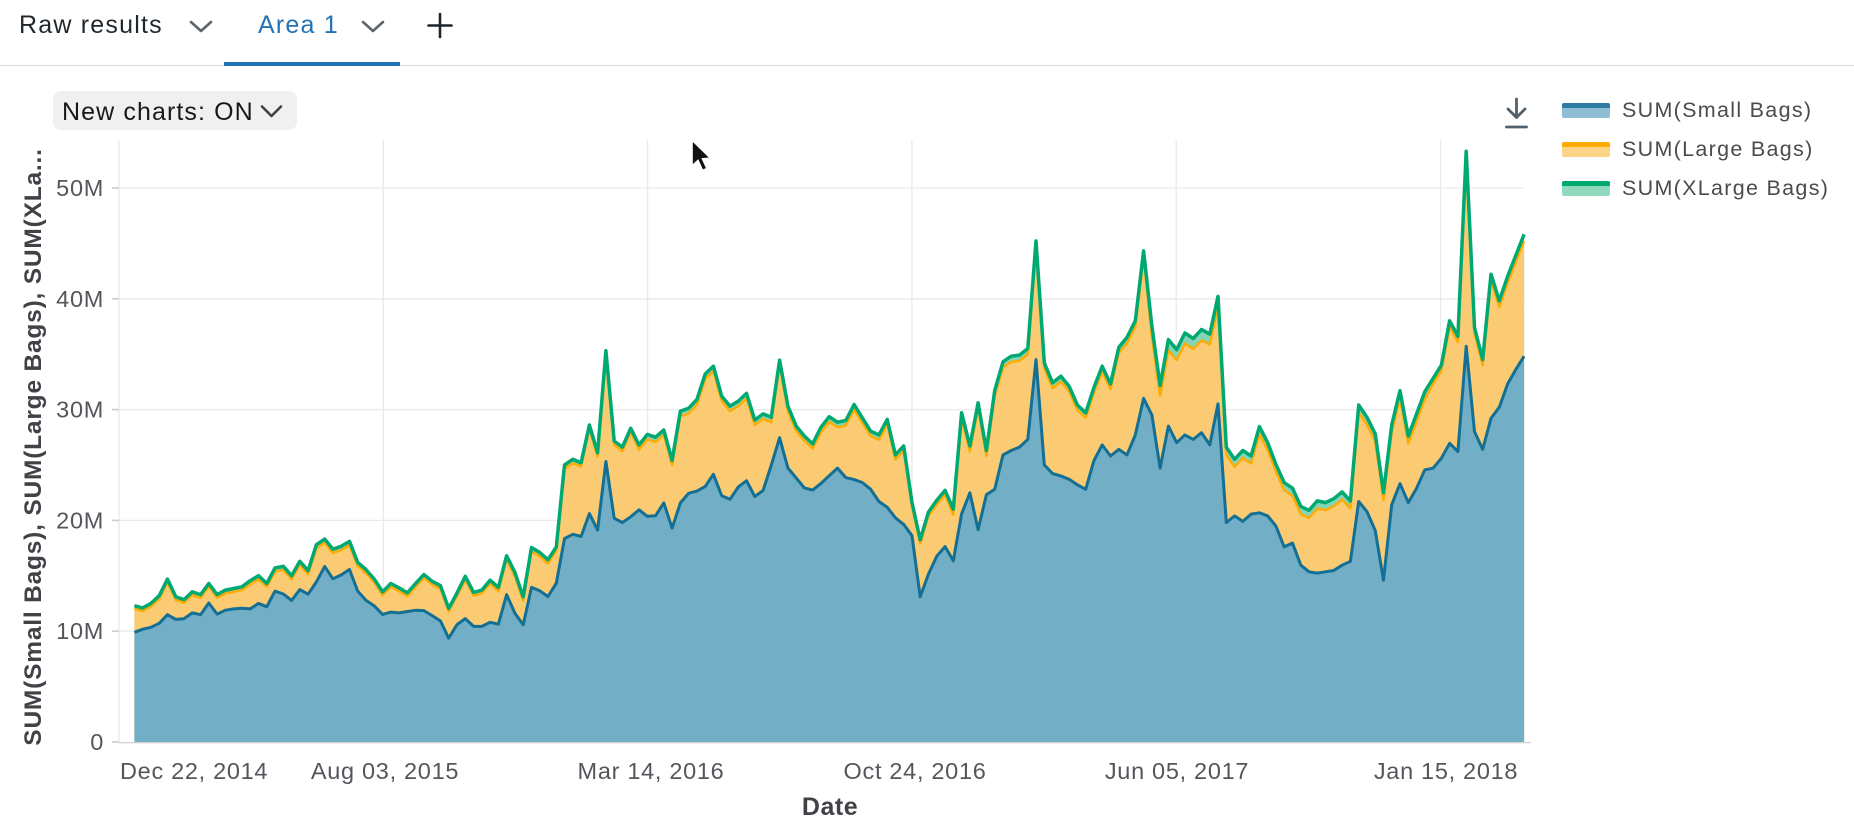 This screenshot has height=840, width=1854. I want to click on svg-text: 20M, so click(80, 520).